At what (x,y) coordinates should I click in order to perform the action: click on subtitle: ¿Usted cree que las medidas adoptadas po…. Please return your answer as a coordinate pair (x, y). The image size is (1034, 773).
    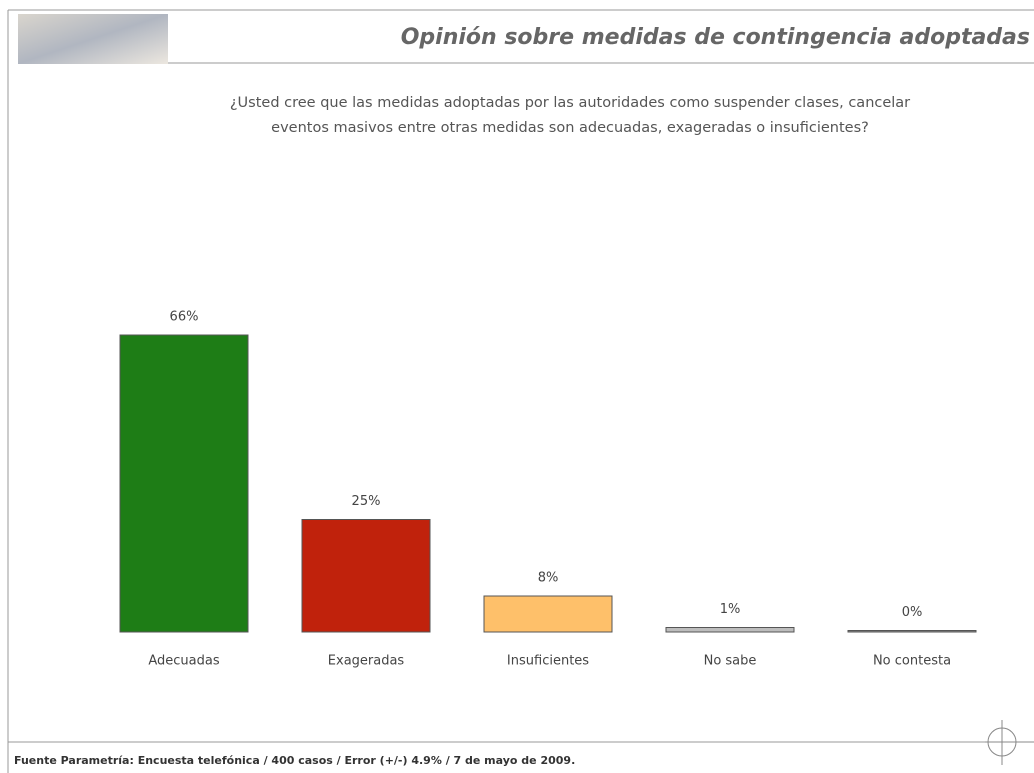
    Looking at the image, I should click on (570, 103).